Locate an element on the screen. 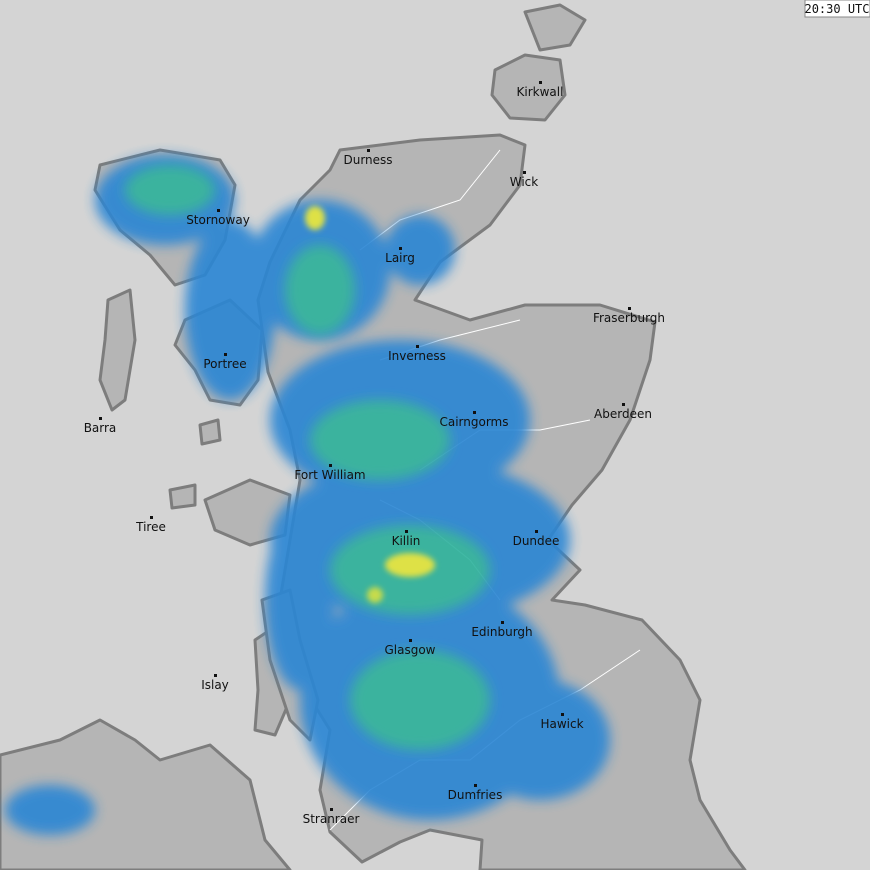 This screenshot has height=870, width=870. place-label: Tiree is located at coordinates (150, 527).